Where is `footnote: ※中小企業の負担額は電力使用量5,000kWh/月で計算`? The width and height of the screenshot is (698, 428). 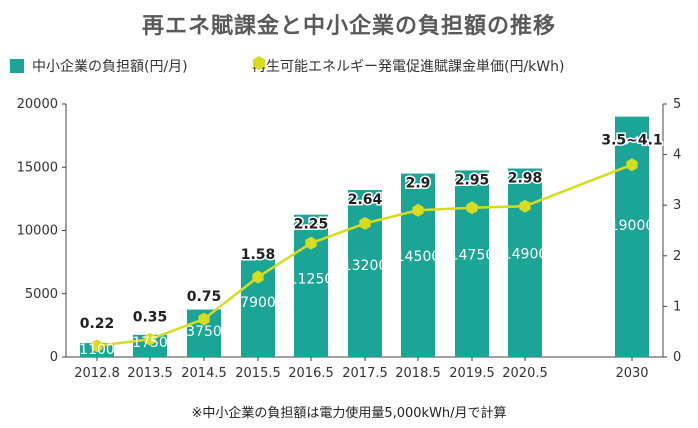
footnote: ※中小企業の負担額は電力使用量5,000kWh/月で計算 is located at coordinates (349, 413).